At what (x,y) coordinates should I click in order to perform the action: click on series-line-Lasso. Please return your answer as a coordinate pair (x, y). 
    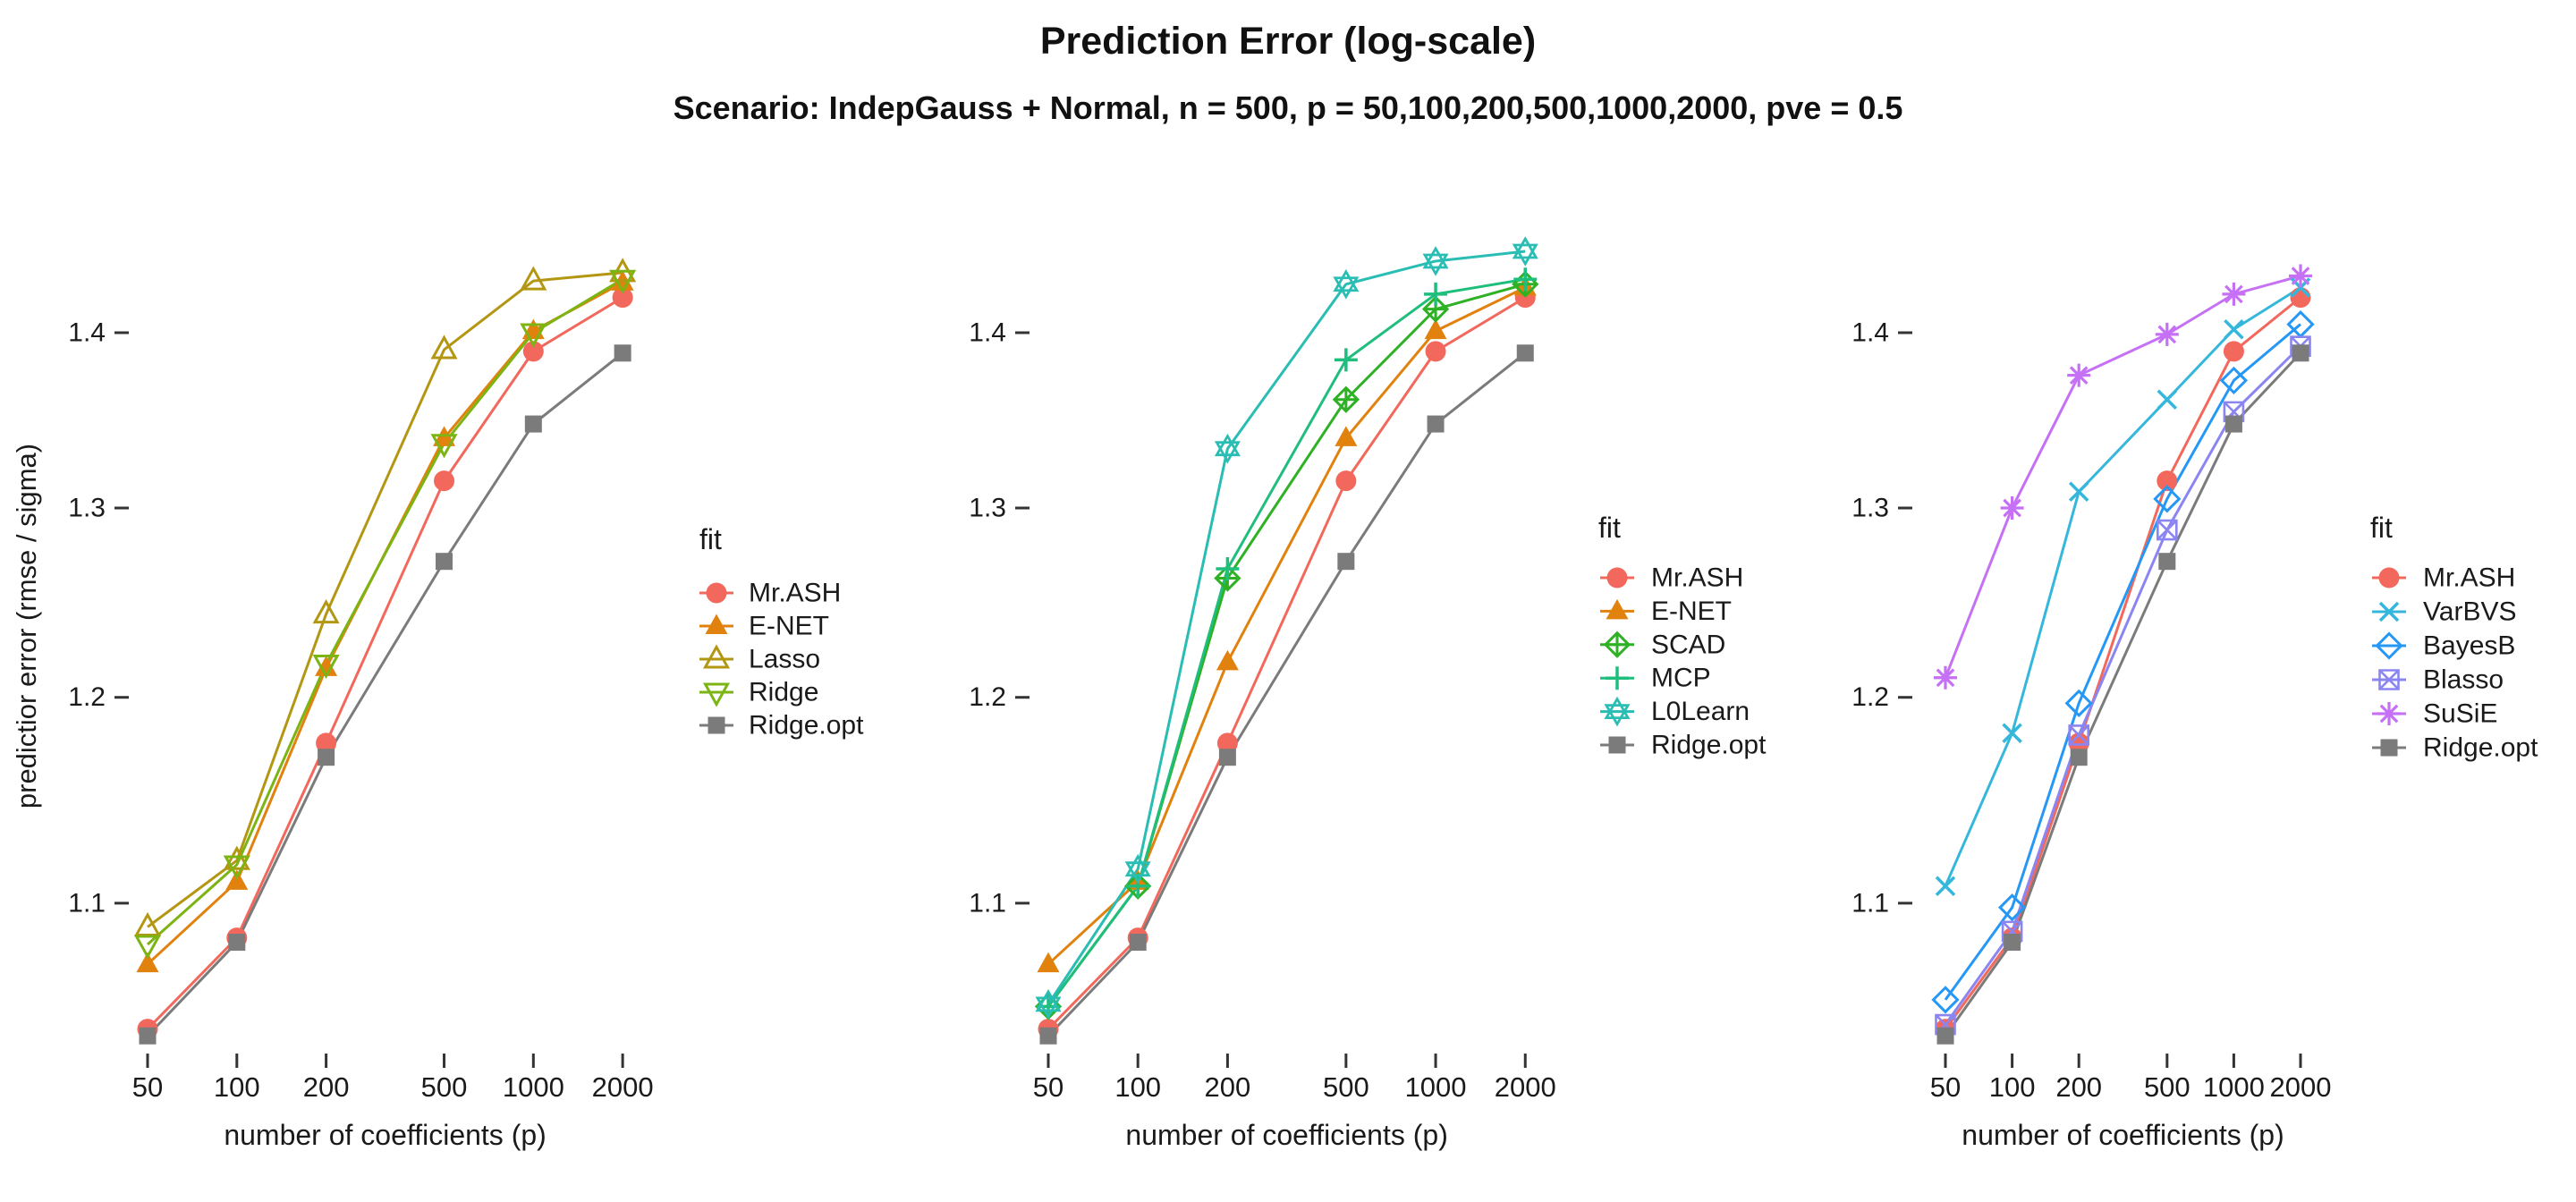
    Looking at the image, I should click on (385, 599).